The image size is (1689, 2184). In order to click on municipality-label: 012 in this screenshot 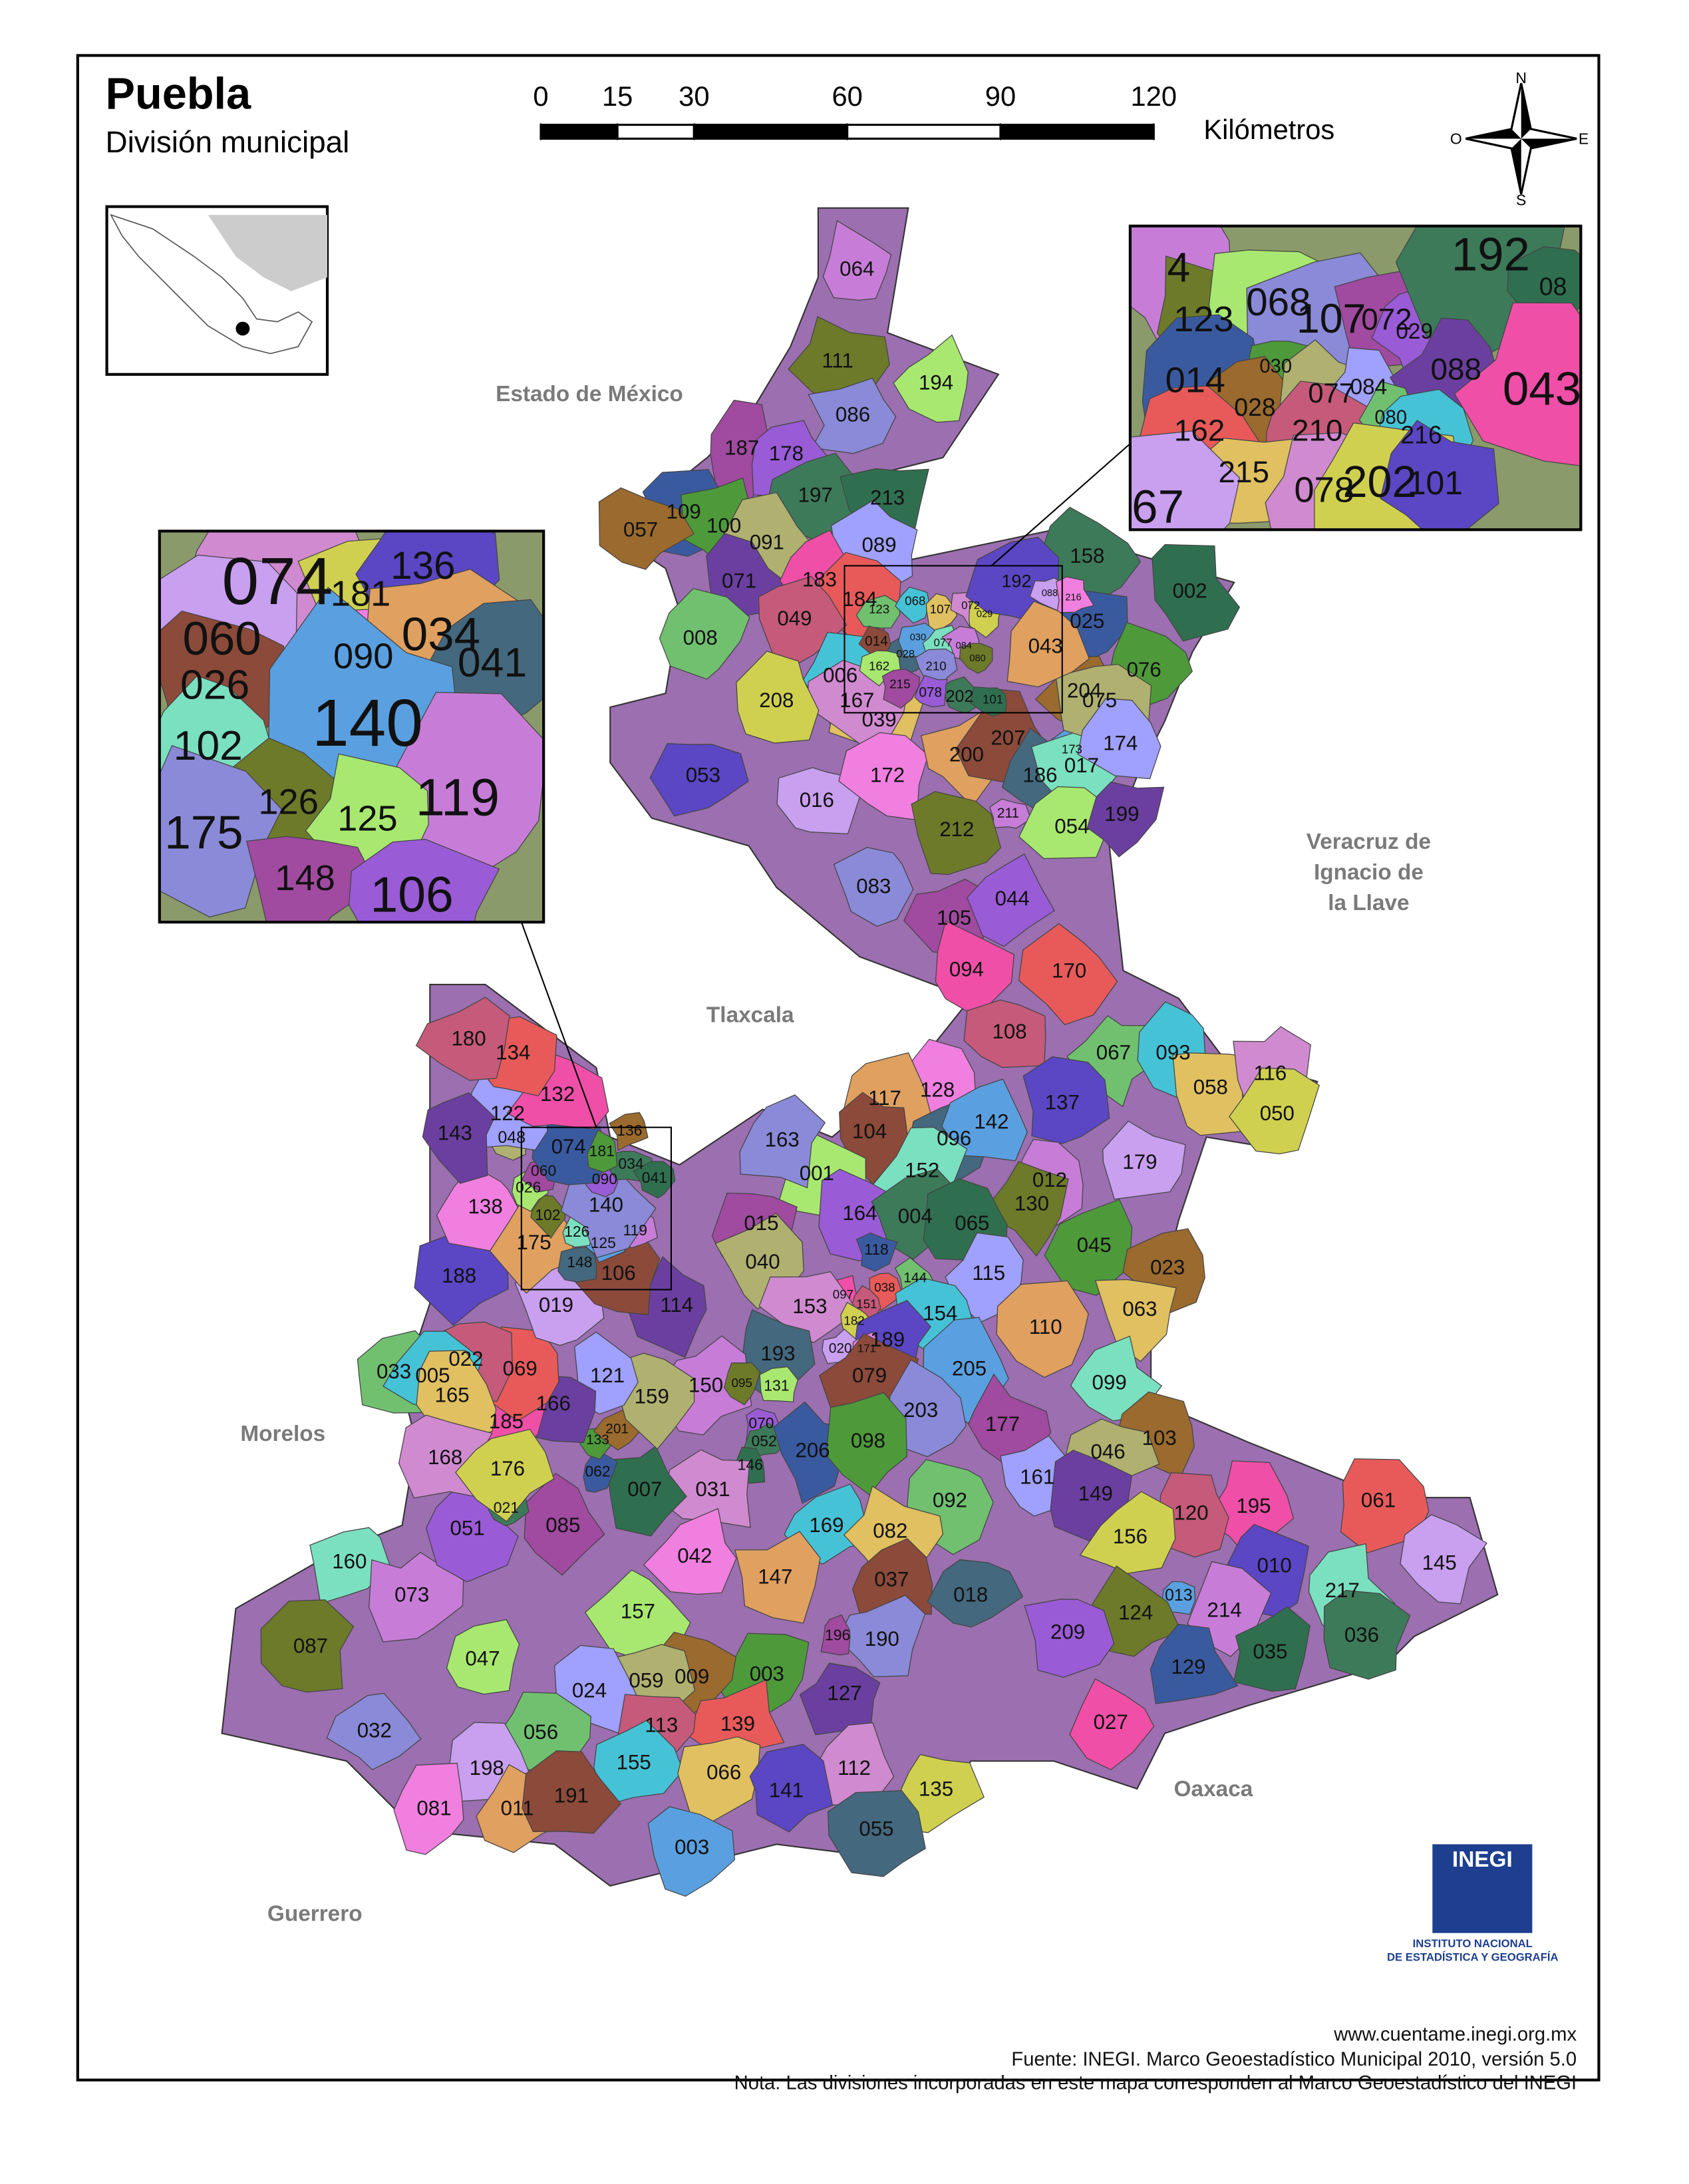, I will do `click(1049, 1179)`.